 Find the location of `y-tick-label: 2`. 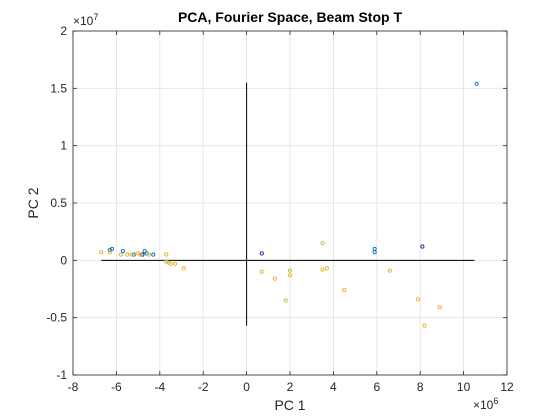

y-tick-label: 2 is located at coordinates (63, 31).